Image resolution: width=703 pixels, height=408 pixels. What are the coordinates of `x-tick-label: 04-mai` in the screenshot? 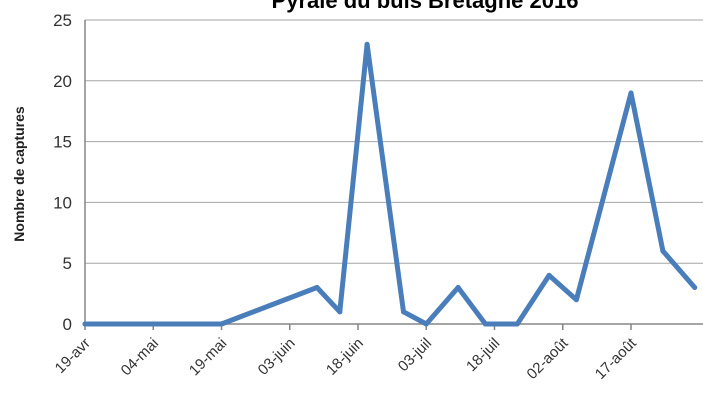 It's located at (140, 357).